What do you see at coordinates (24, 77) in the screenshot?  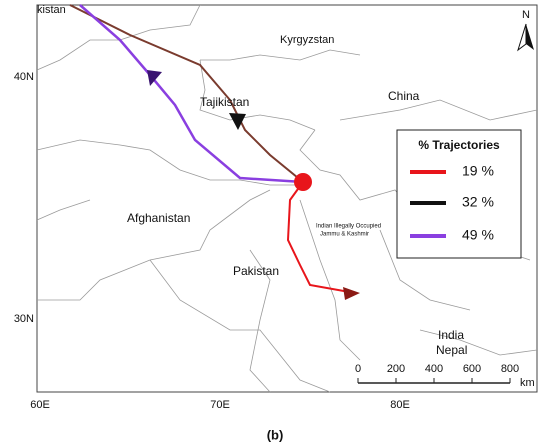 I see `lat-label: 40N` at bounding box center [24, 77].